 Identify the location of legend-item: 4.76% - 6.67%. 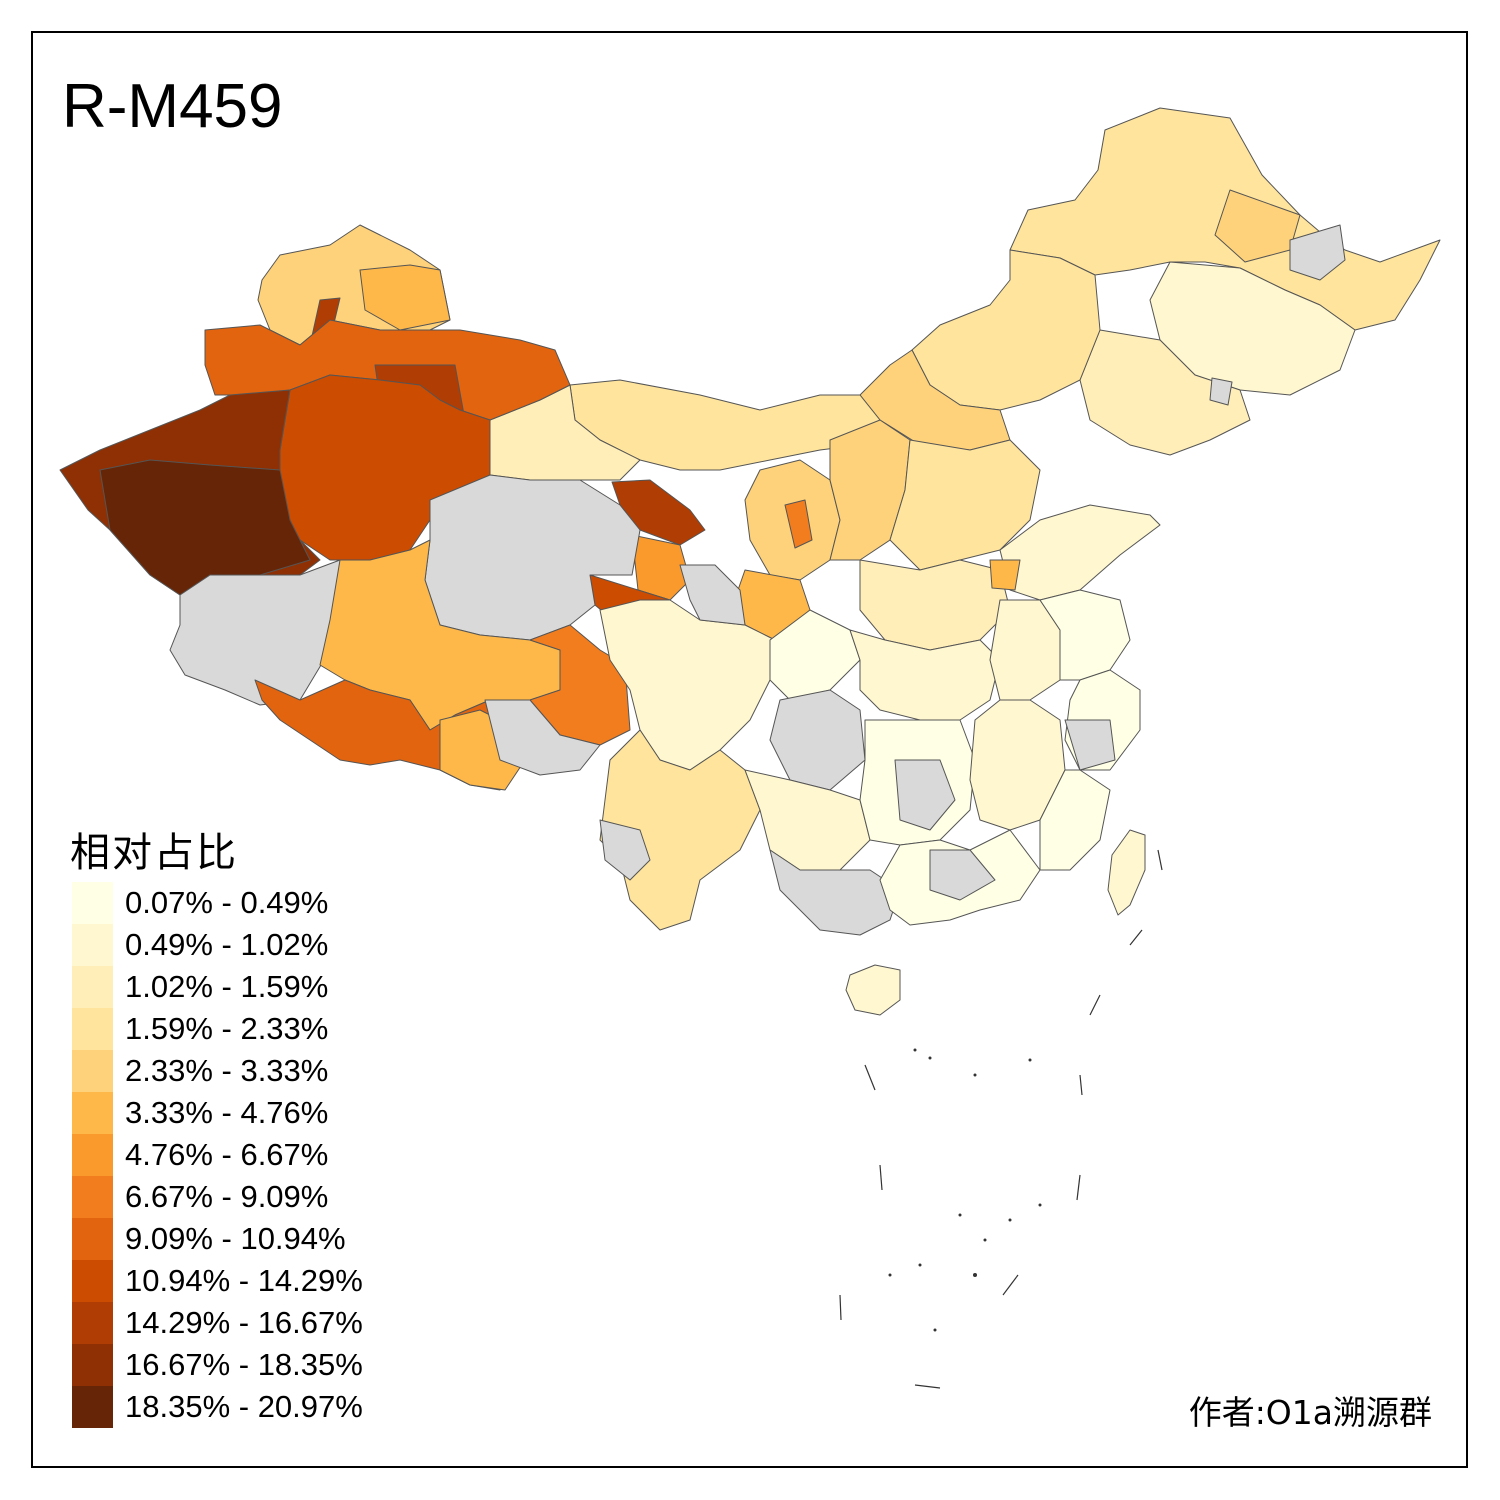
(217, 1155).